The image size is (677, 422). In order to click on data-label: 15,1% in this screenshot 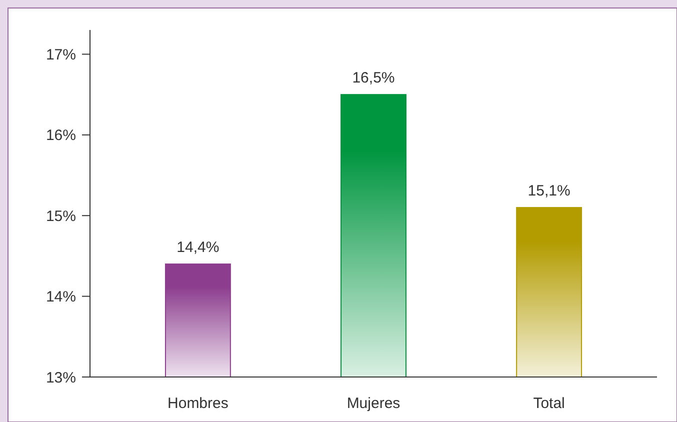, I will do `click(549, 191)`.